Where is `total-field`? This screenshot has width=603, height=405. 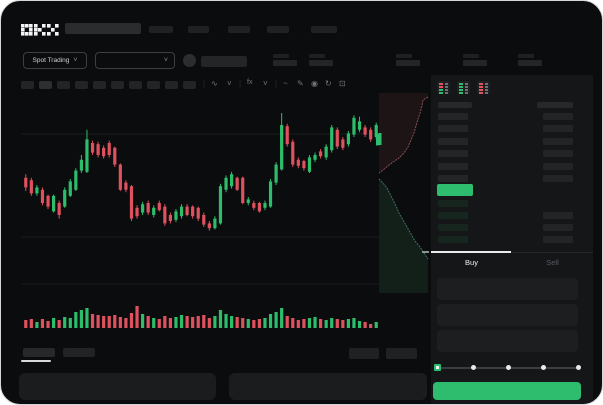
total-field is located at coordinates (507, 341).